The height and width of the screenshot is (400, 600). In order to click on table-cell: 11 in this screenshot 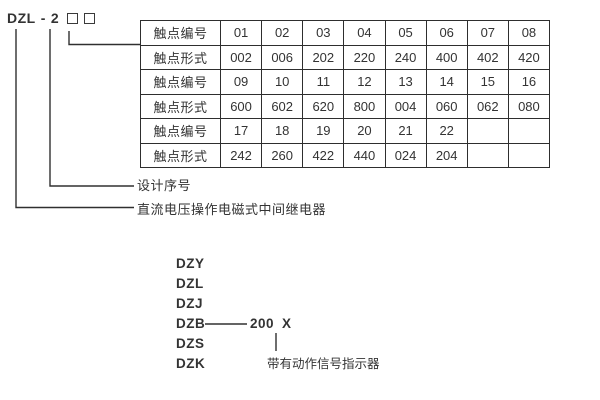, I will do `click(323, 82)`.